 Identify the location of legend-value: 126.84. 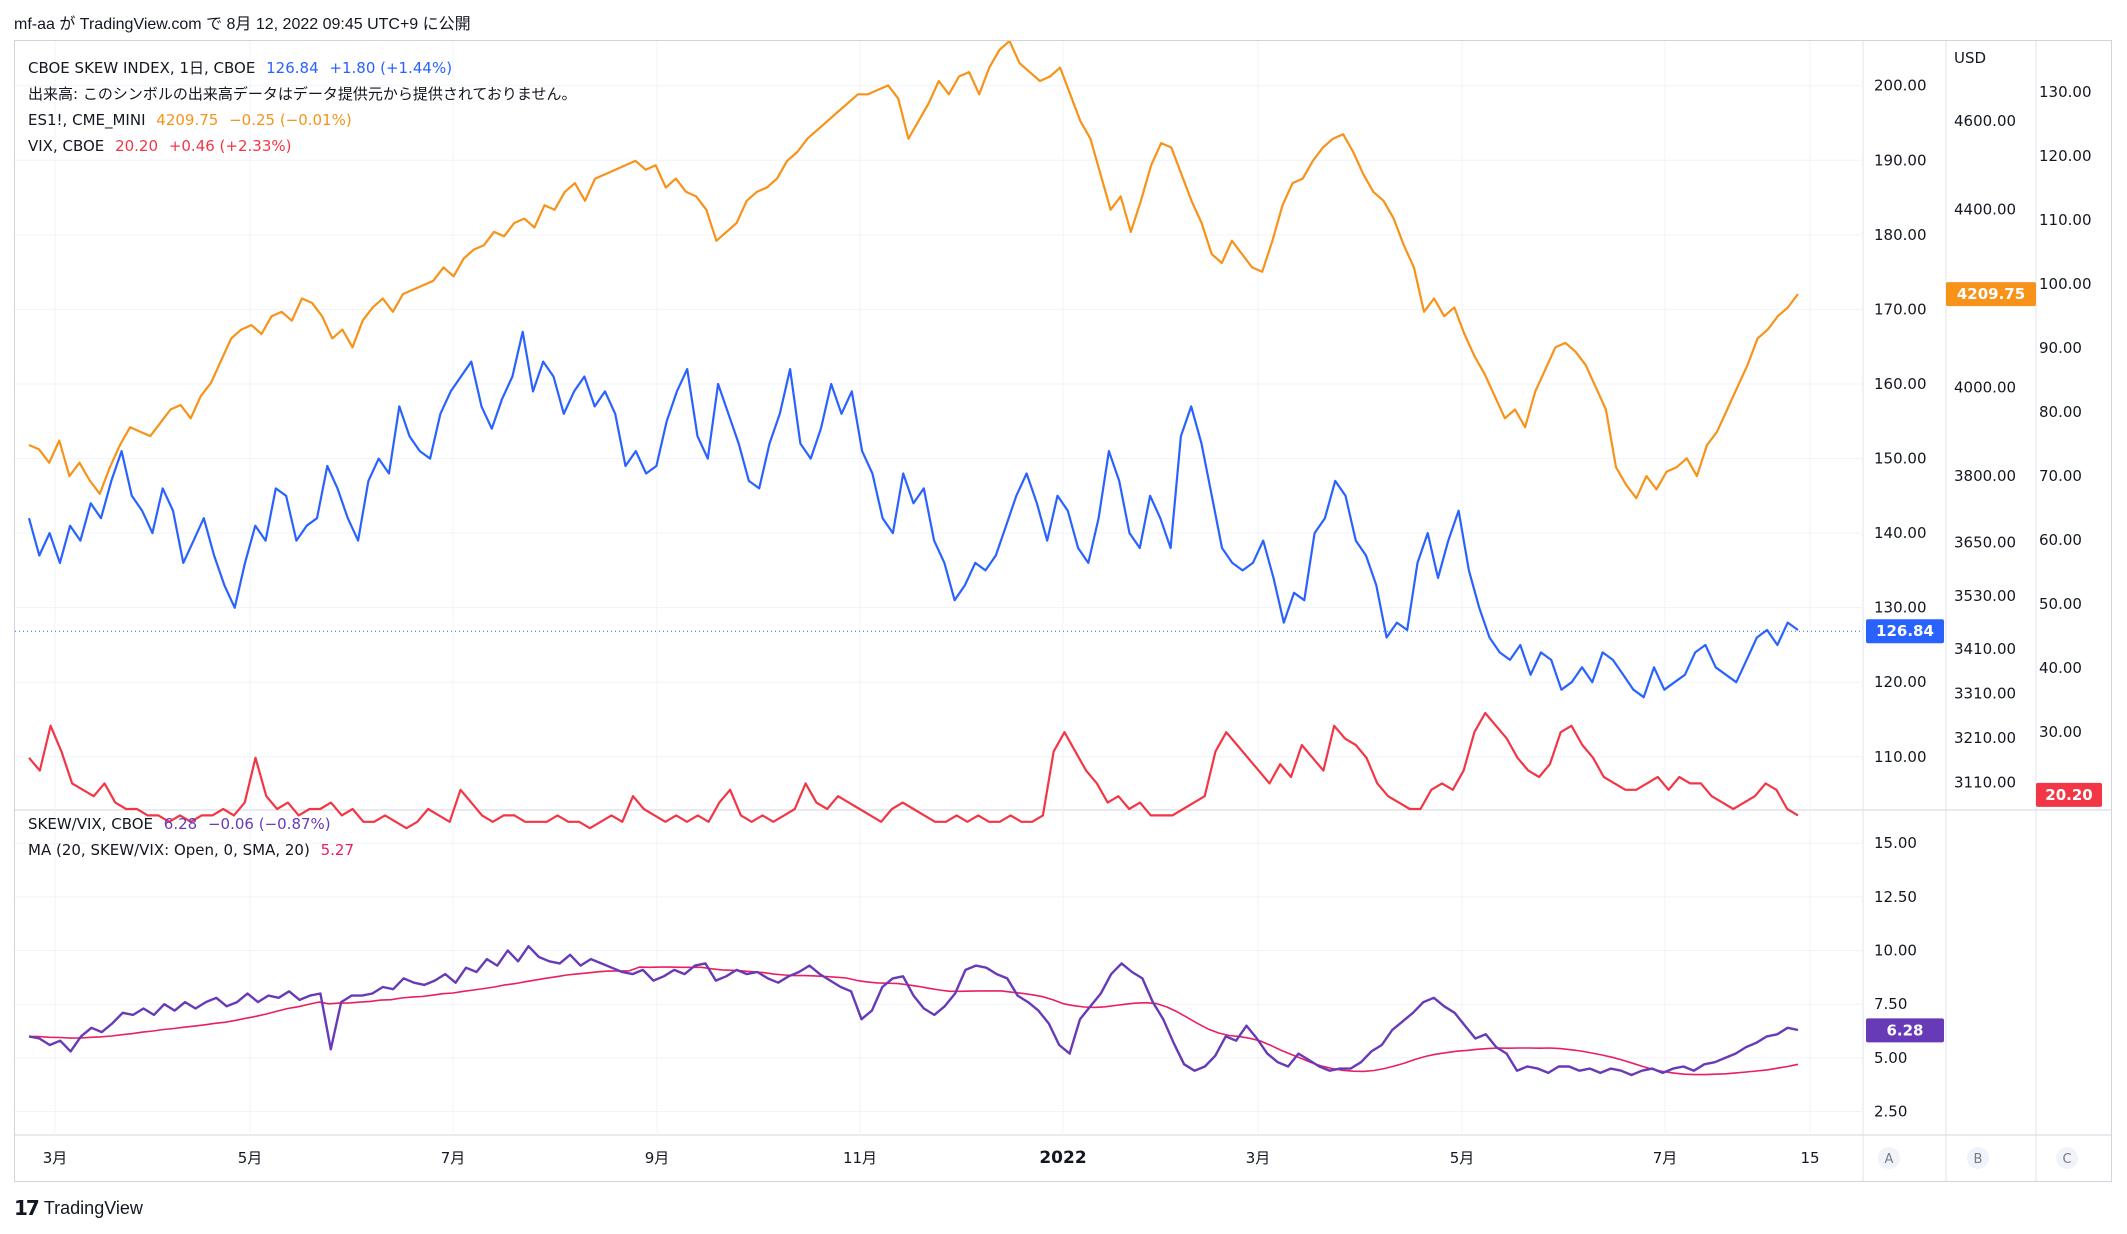
(292, 68).